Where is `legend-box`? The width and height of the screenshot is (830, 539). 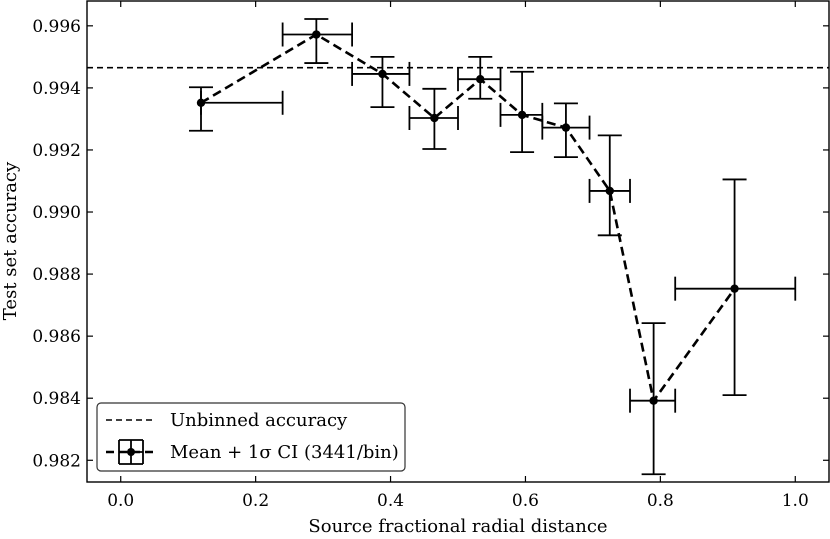
legend-box is located at coordinates (251, 437).